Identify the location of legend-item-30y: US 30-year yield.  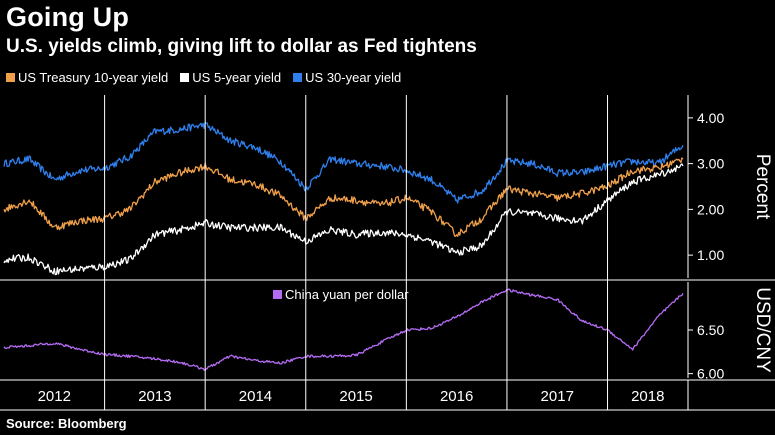
(347, 77).